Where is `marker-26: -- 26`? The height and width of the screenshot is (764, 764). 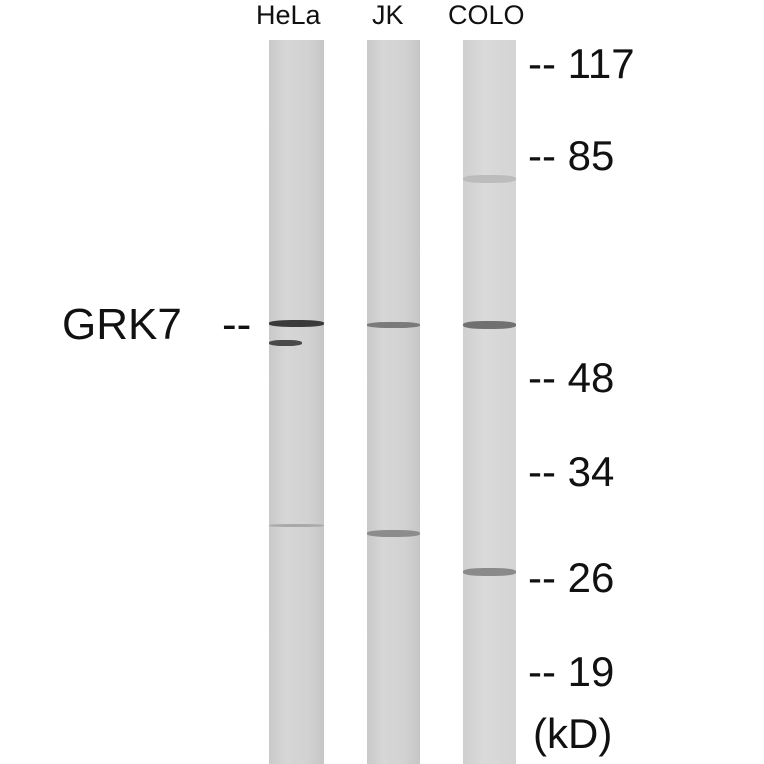
marker-26: -- 26 is located at coordinates (571, 577).